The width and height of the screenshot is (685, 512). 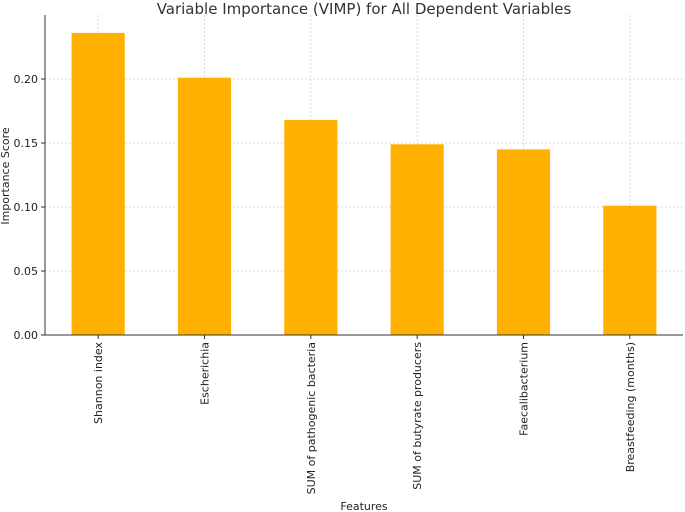 I want to click on y-tick-label: 0.20, so click(x=26, y=79).